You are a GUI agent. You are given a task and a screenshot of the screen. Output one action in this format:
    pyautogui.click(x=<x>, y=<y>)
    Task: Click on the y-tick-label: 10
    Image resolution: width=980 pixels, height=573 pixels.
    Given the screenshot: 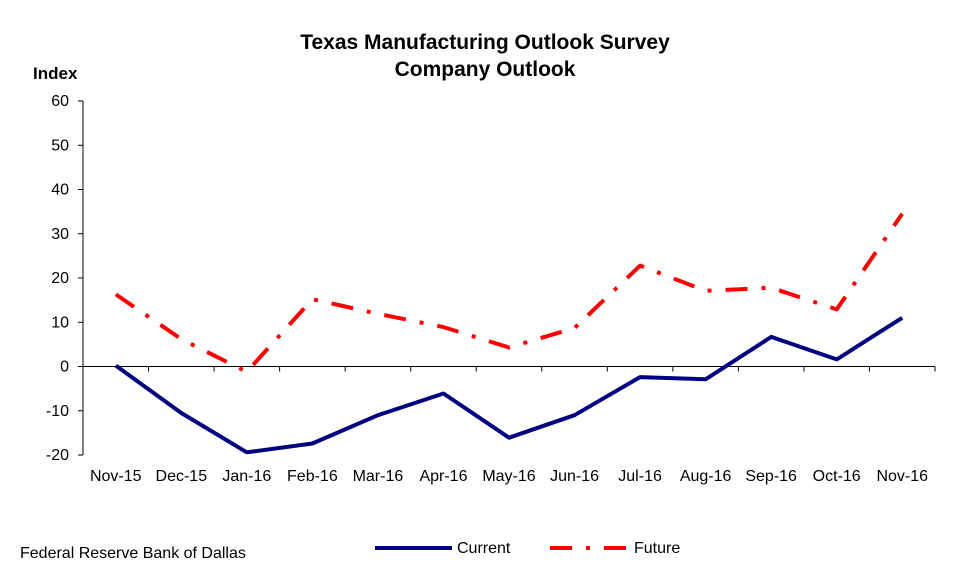 What is the action you would take?
    pyautogui.click(x=60, y=322)
    